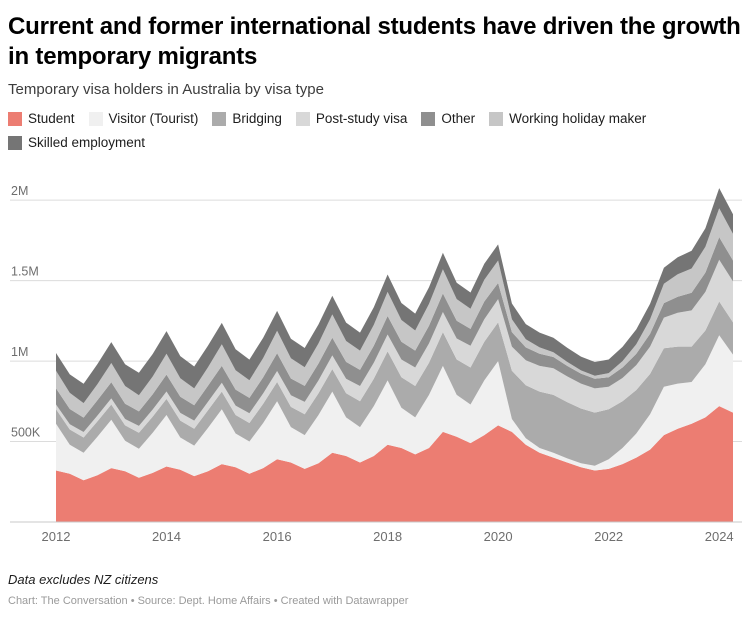 This screenshot has width=754, height=634. I want to click on legend-item-working-holiday-maker: Working holiday maker, so click(567, 119).